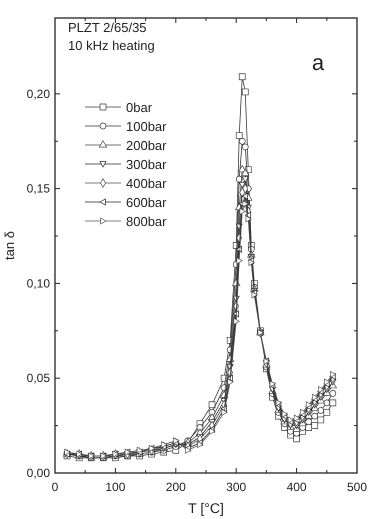 The image size is (368, 519). Describe the element at coordinates (139, 107) in the screenshot. I see `legend-label: 0bar` at that location.